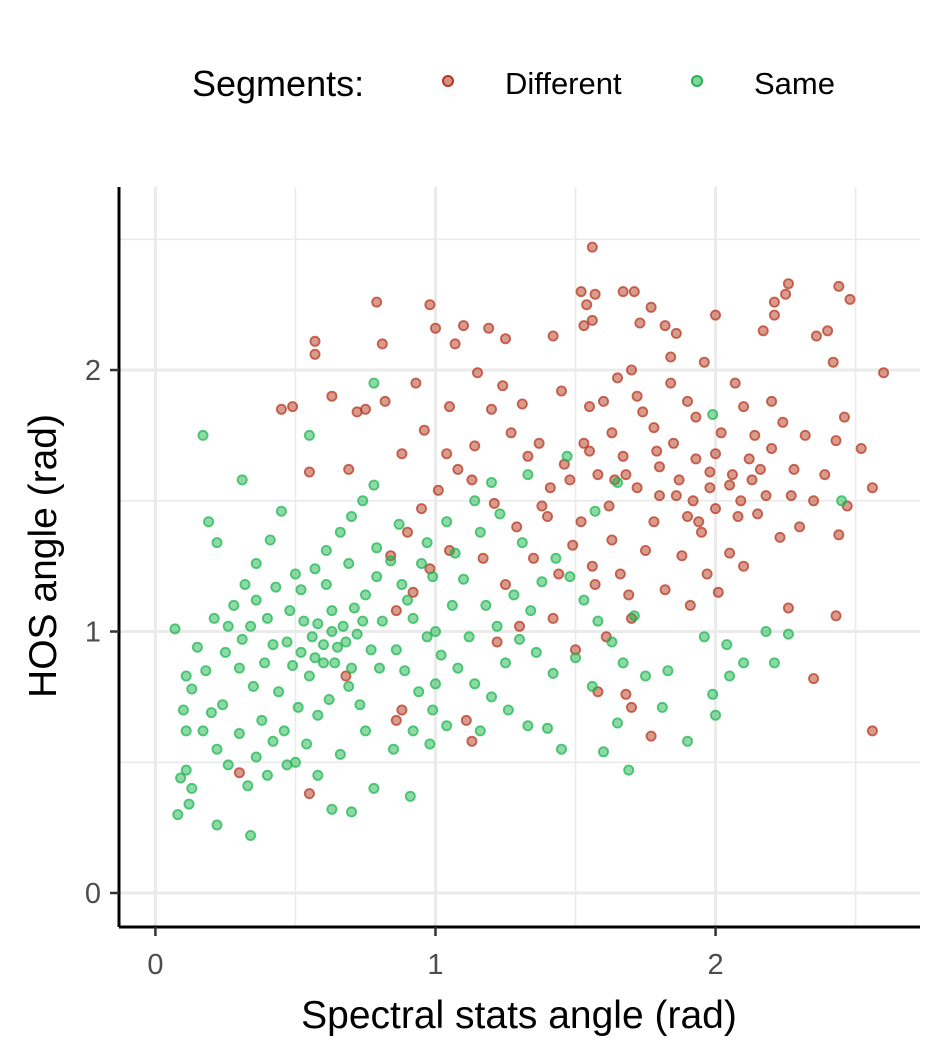 The height and width of the screenshot is (1062, 944). I want to click on x-tick-label: 0, so click(155, 965).